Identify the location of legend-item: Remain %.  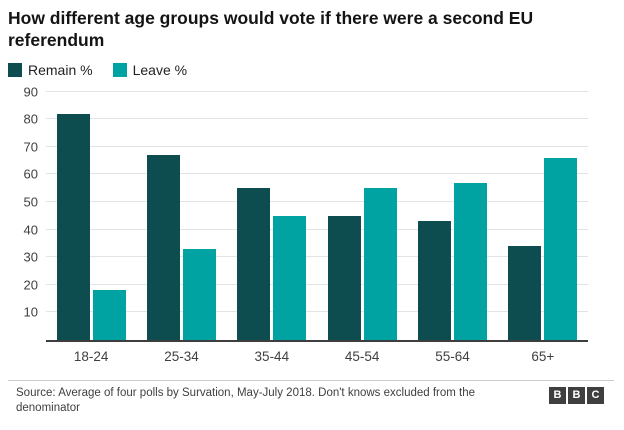
(50, 70).